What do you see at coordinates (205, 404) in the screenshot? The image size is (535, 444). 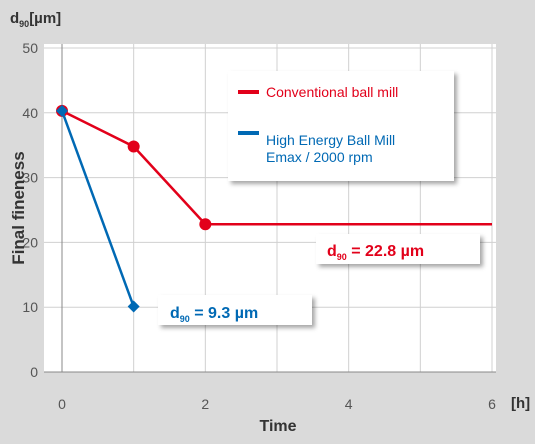 I see `x-tick-label: 2` at bounding box center [205, 404].